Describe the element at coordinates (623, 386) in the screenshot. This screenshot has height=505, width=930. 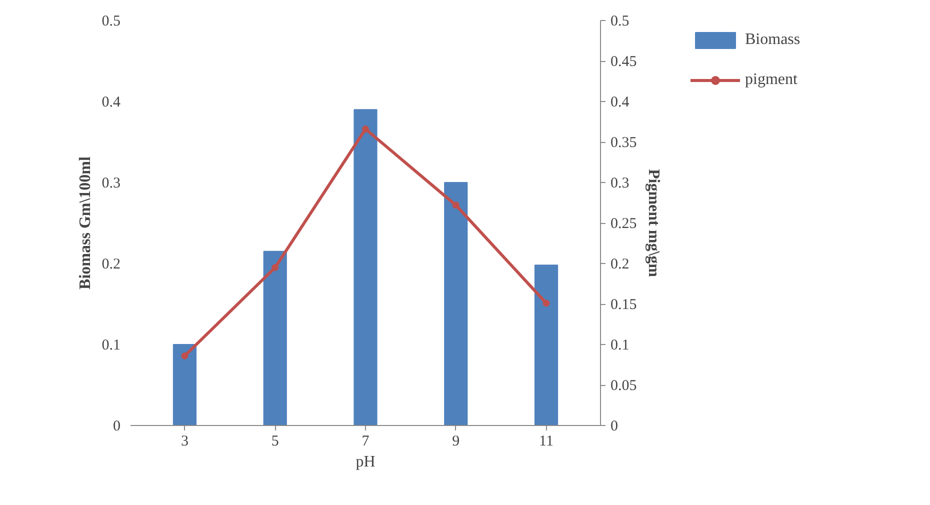
I see `y2-tick-label: 0.05` at that location.